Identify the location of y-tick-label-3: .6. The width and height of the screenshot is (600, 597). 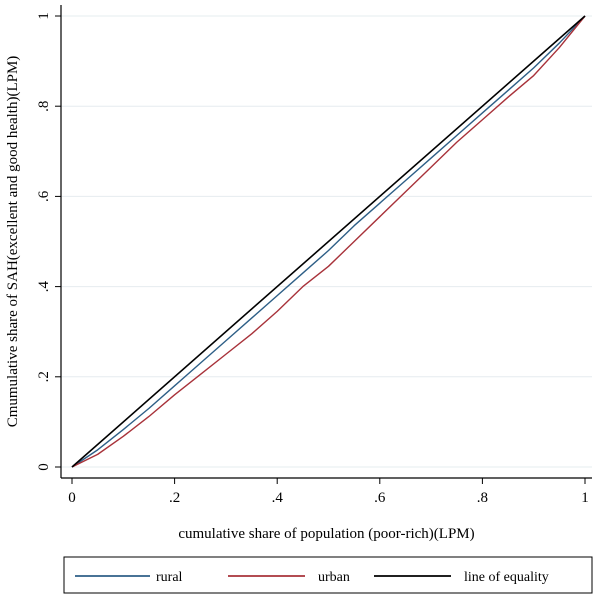
(44, 196).